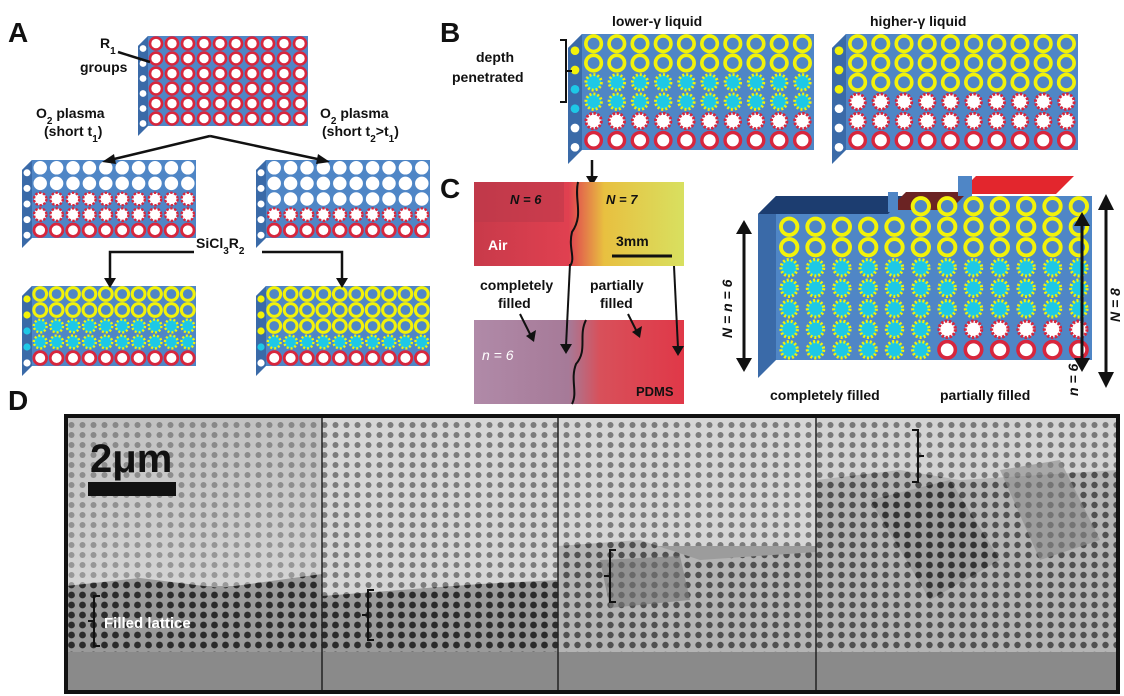 Image resolution: width=1124 pixels, height=696 pixels. What do you see at coordinates (70, 116) in the screenshot?
I see `left-plasma-label: O2 plasma` at bounding box center [70, 116].